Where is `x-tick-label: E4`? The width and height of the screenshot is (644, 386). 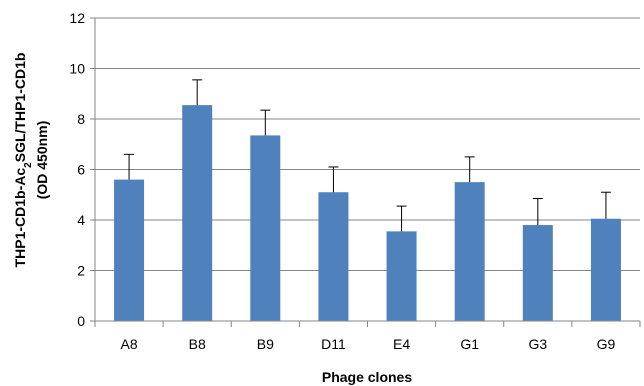 x-tick-label: E4 is located at coordinates (401, 344).